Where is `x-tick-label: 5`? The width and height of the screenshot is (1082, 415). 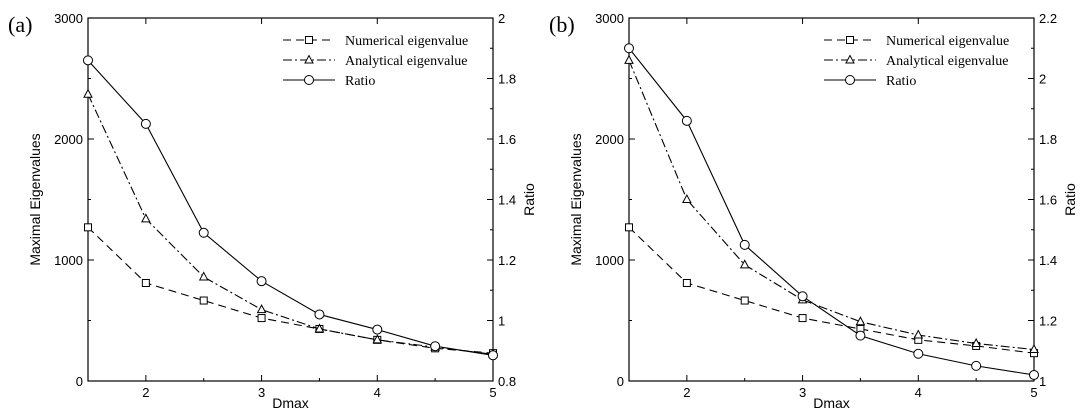
x-tick-label: 5 is located at coordinates (1033, 392).